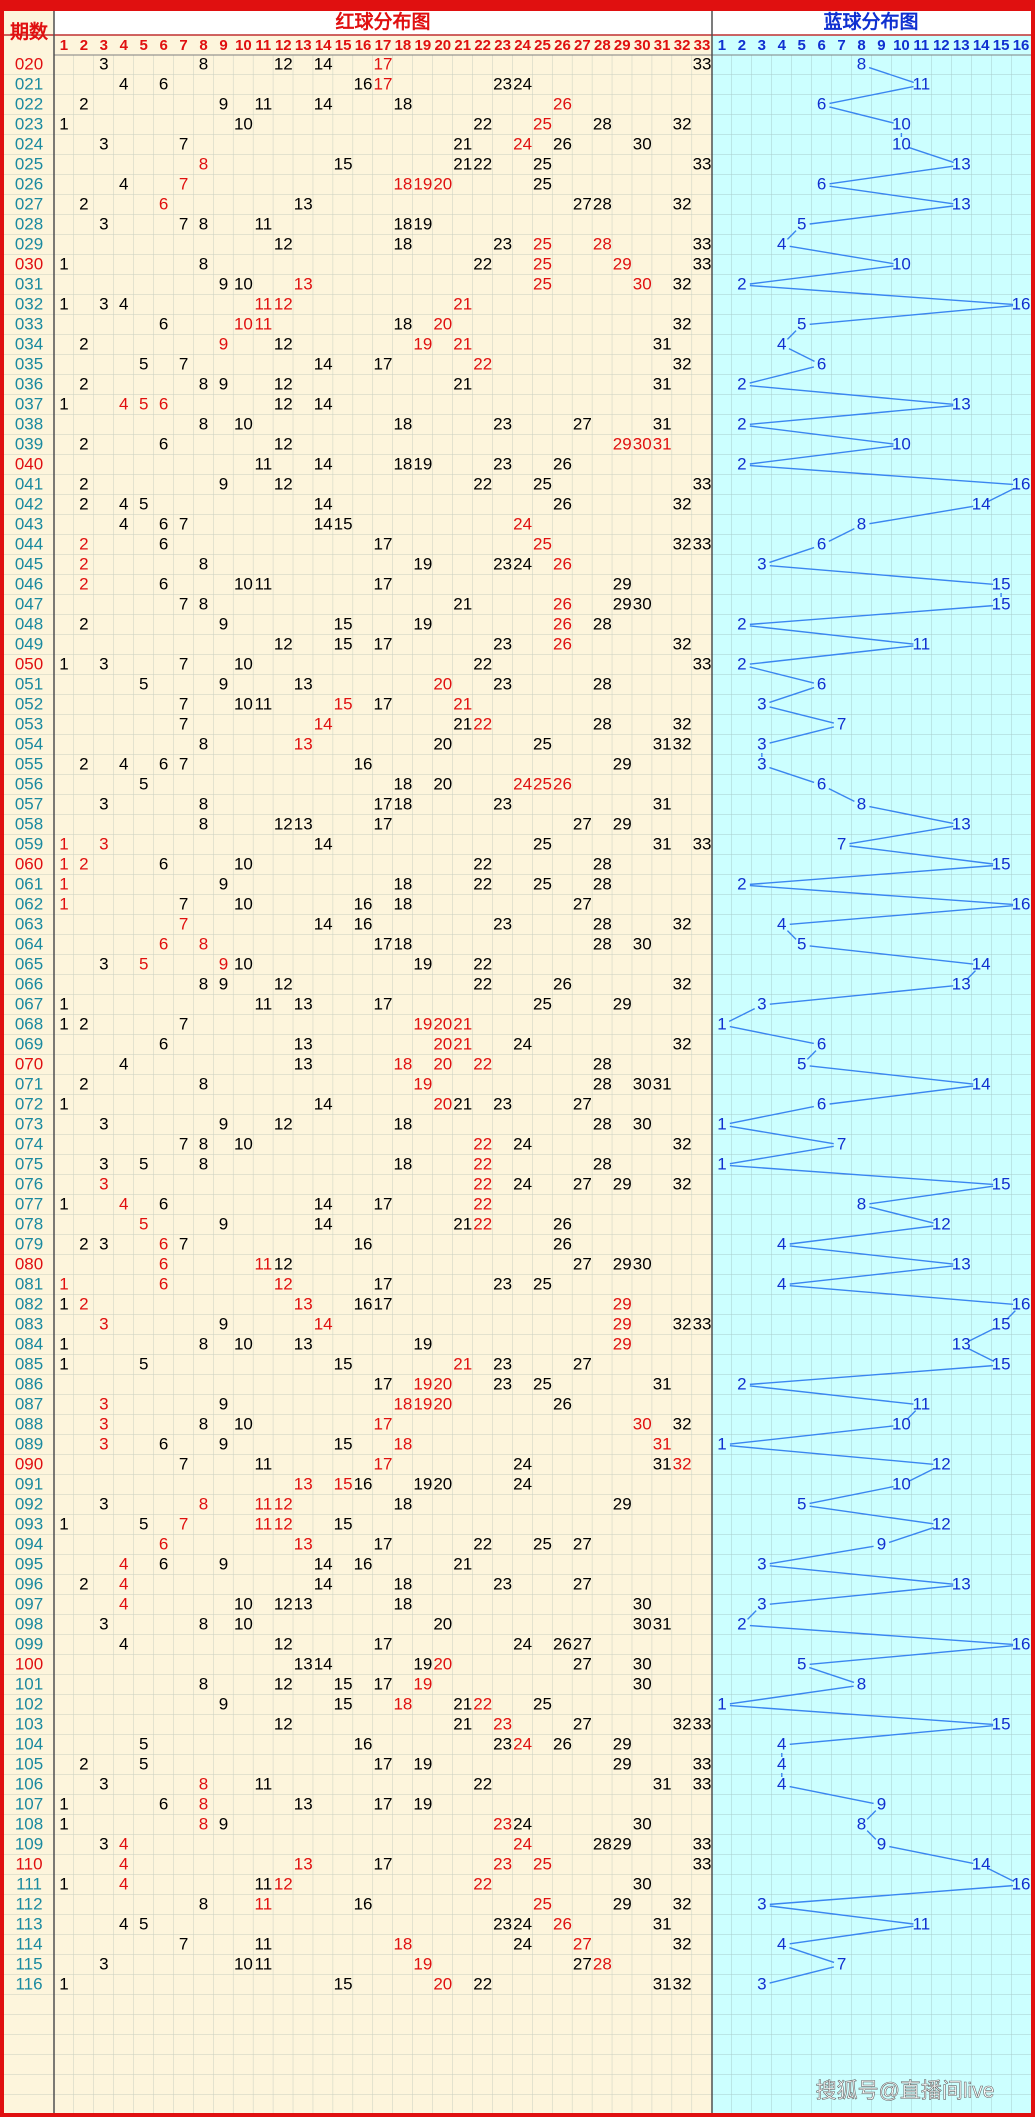 This screenshot has width=1035, height=2117. I want to click on watermark: 搜狐号@直播间live, so click(905, 2091).